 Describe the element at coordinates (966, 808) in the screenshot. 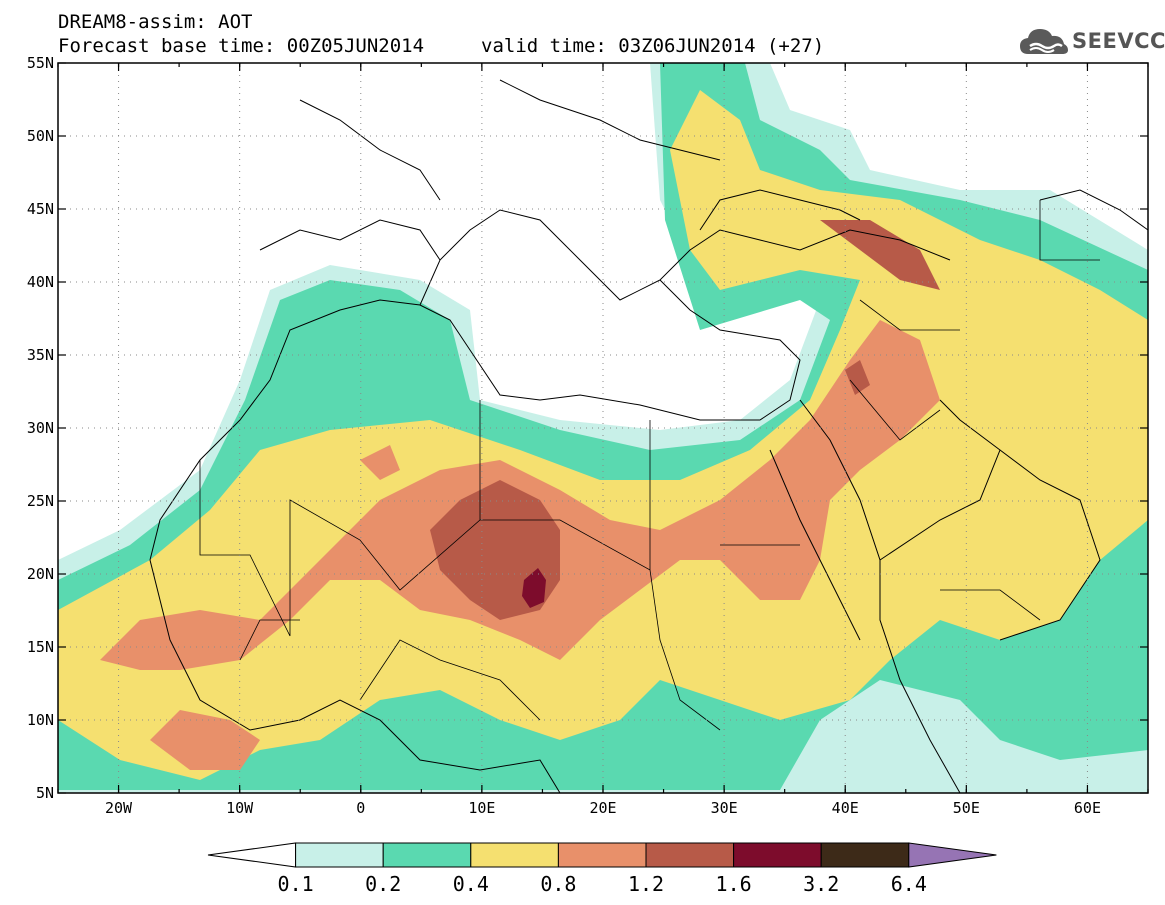

I see `lon-label: 50E` at that location.